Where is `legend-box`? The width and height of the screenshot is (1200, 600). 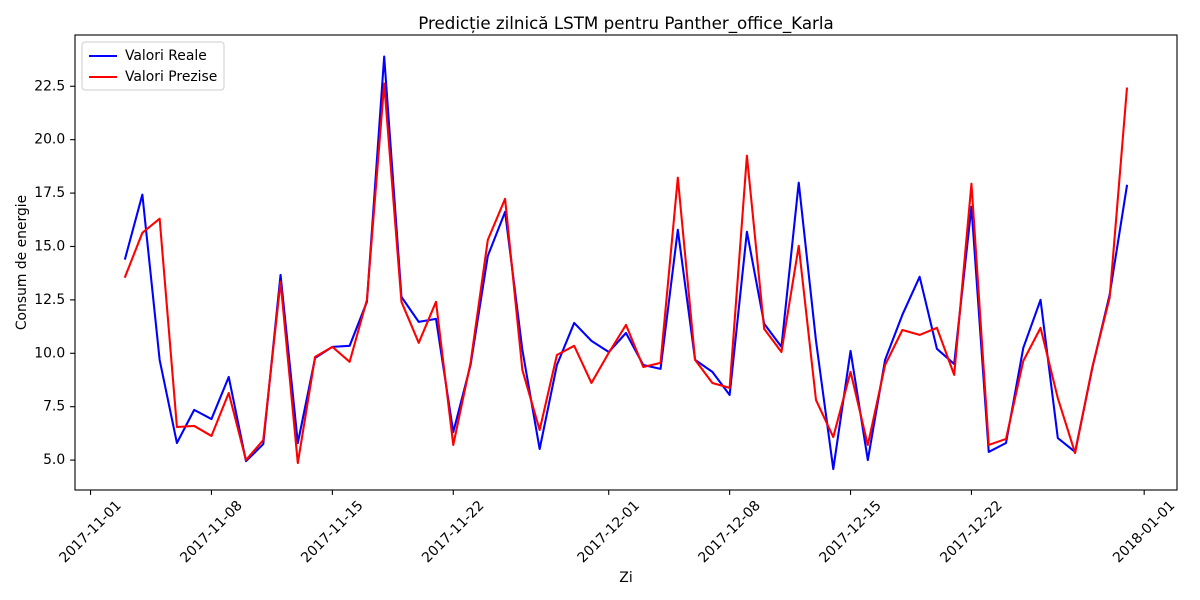 legend-box is located at coordinates (153, 66).